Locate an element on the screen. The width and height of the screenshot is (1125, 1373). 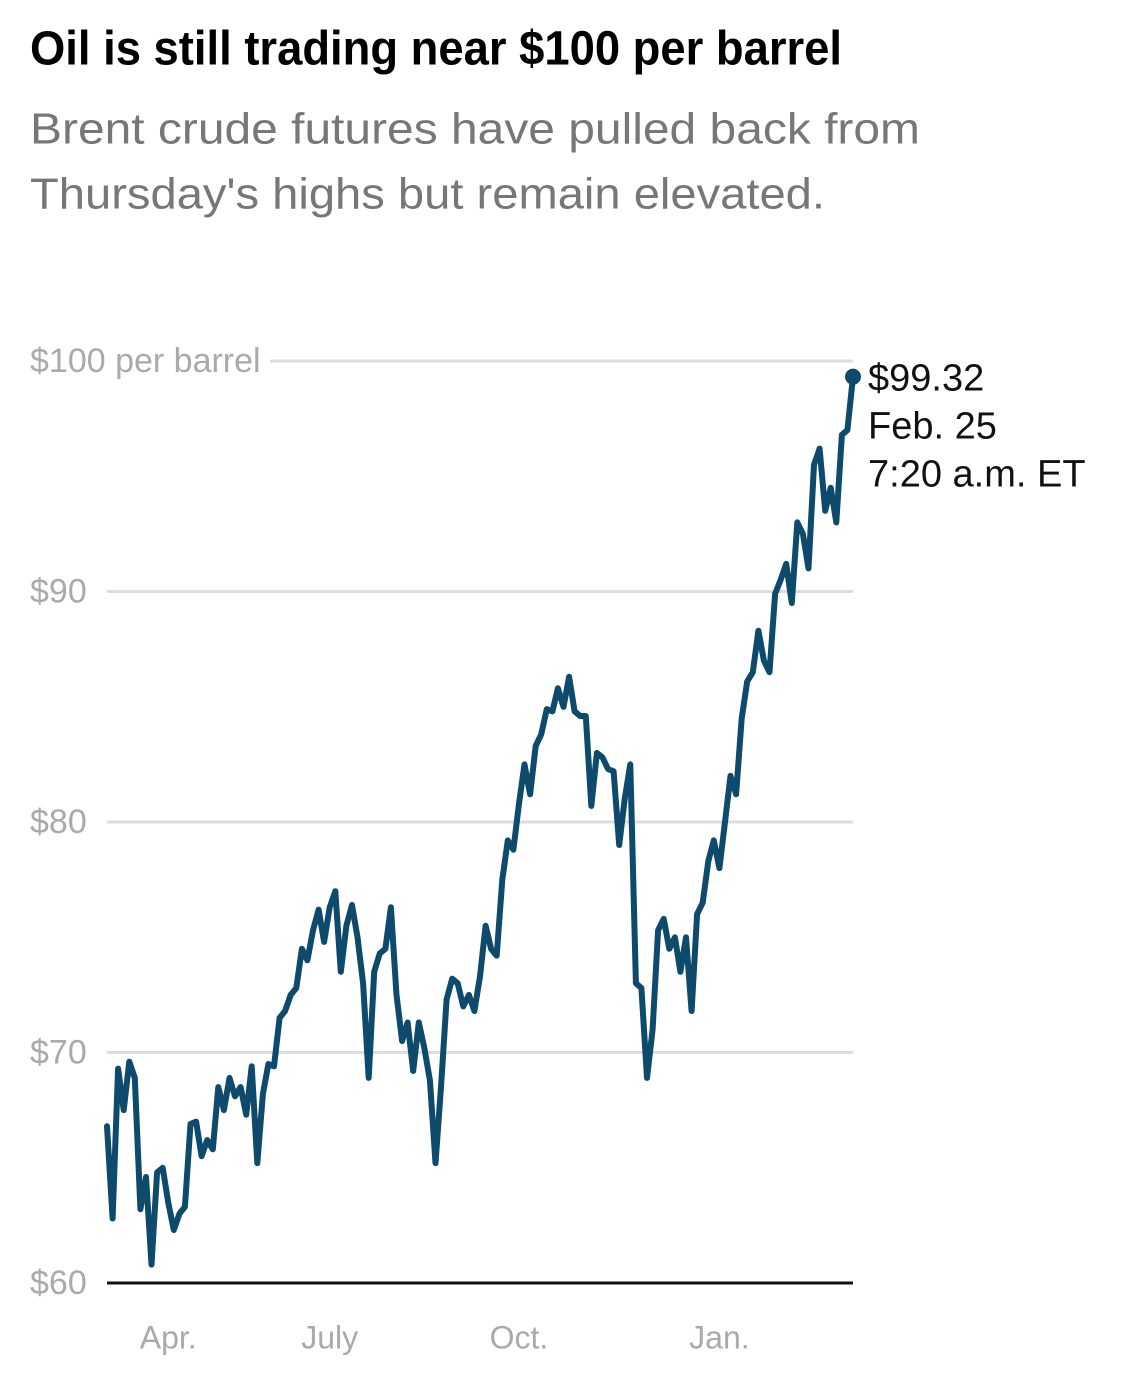
x-tick-label: Jan. is located at coordinates (719, 1337).